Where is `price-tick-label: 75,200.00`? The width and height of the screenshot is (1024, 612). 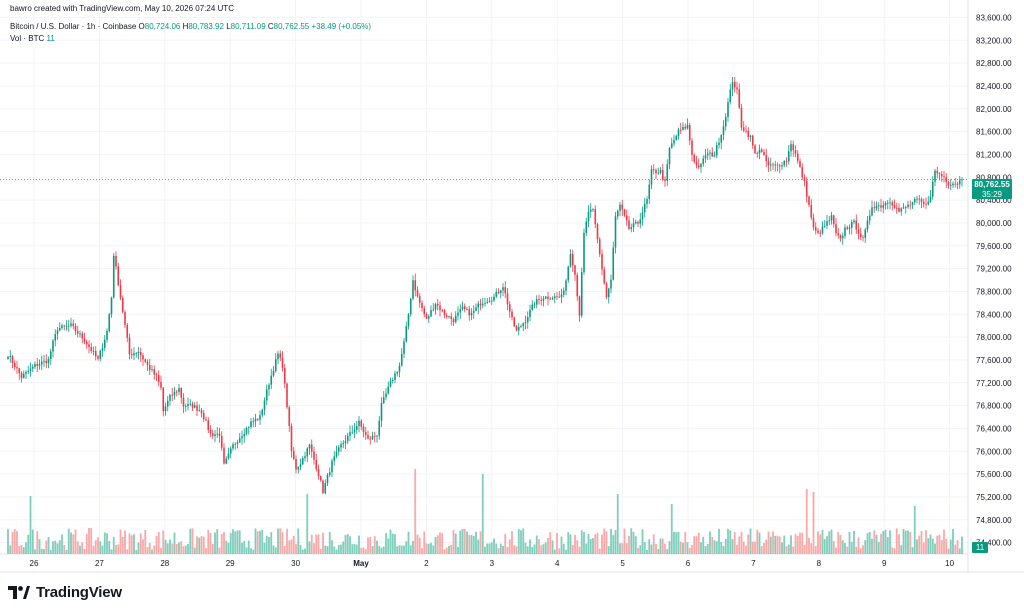 price-tick-label: 75,200.00 is located at coordinates (994, 497).